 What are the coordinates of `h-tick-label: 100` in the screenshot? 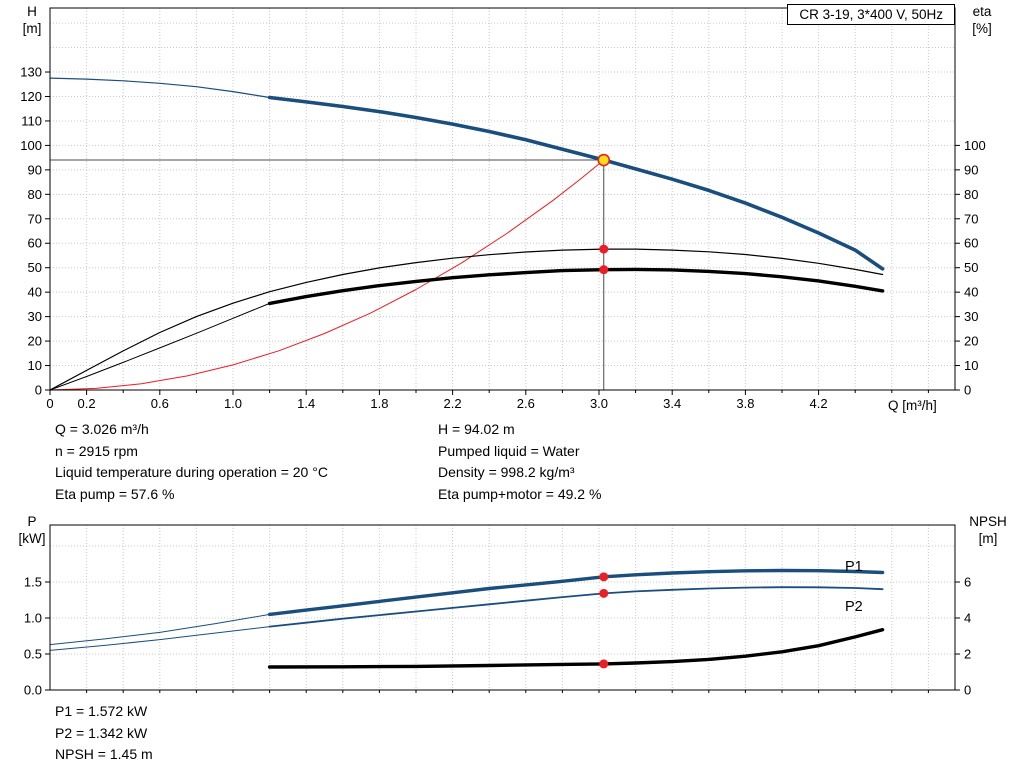 It's located at (31, 145).